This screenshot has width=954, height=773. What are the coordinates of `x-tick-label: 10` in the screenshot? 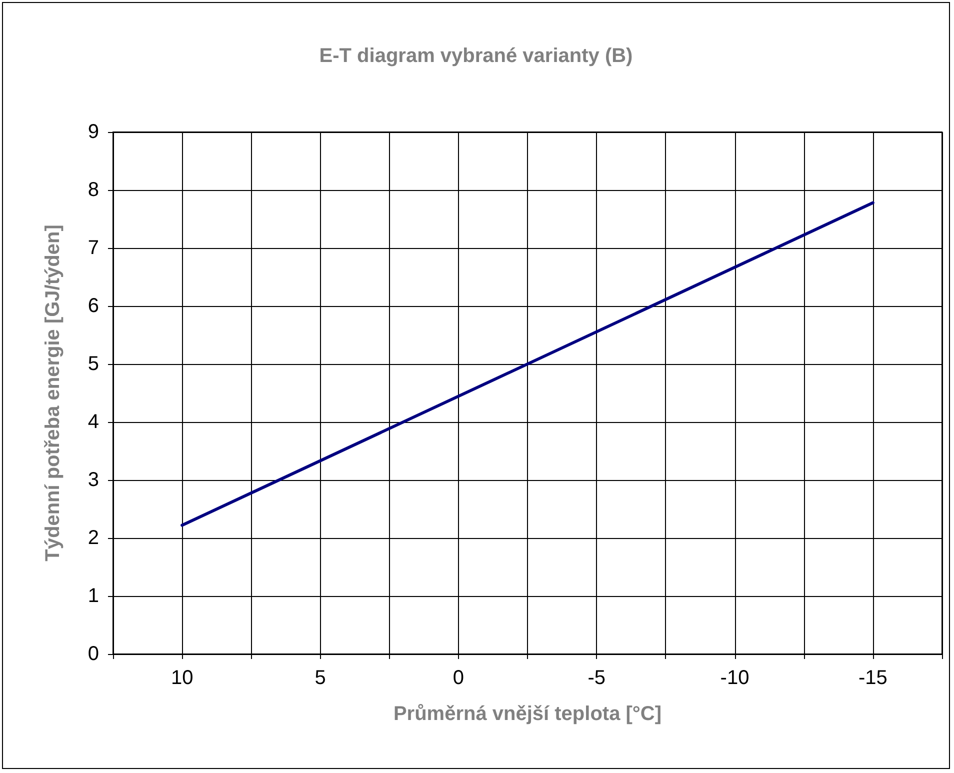 It's located at (182, 678).